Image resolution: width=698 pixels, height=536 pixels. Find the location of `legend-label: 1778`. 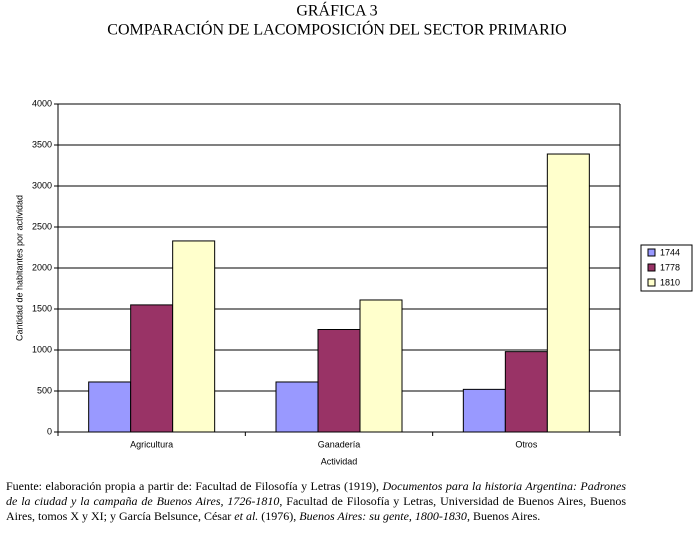

legend-label: 1778 is located at coordinates (670, 267).